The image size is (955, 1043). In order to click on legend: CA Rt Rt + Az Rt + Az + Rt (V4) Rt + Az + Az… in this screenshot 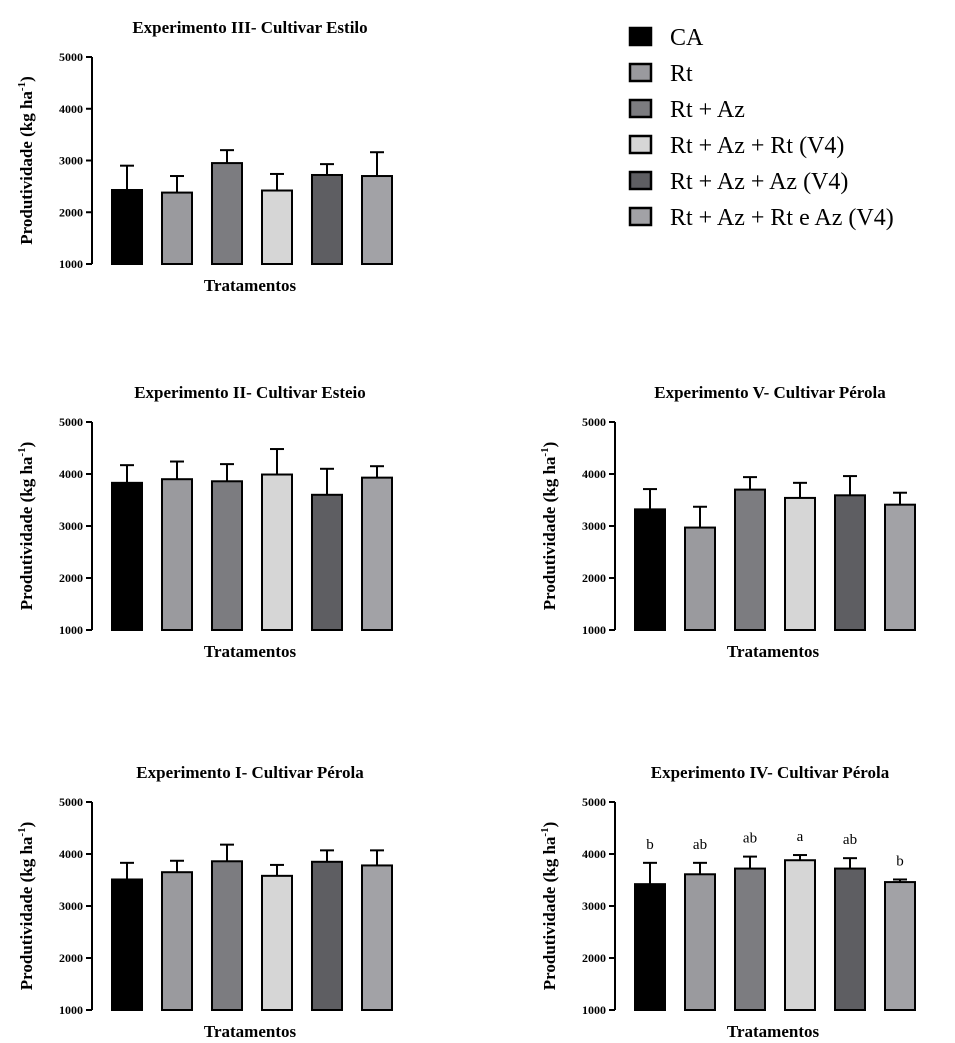, I will do `click(761, 128)`.